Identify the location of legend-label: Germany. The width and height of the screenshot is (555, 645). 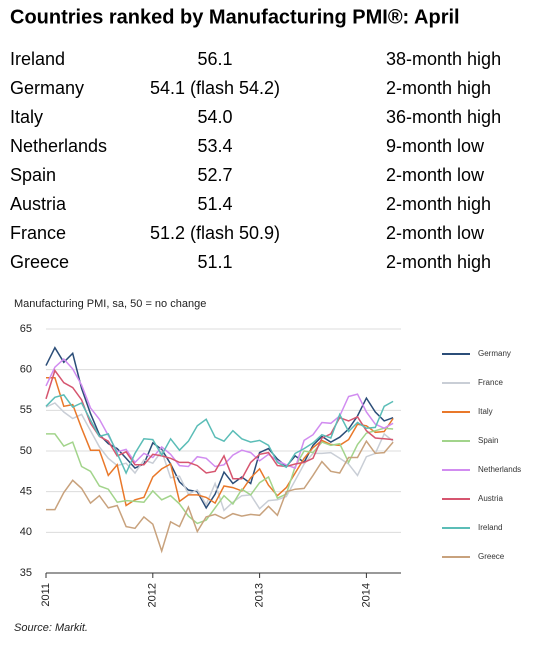
(494, 353).